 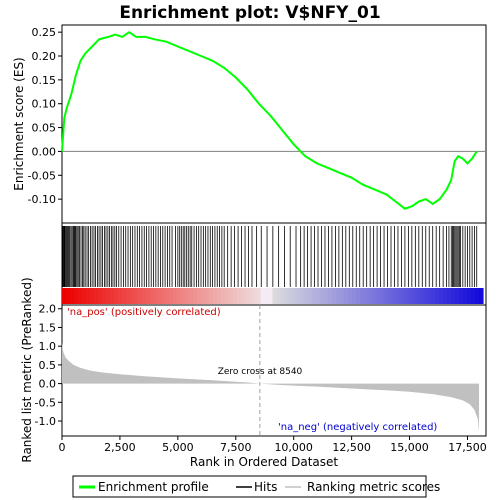 I want to click on neg-label: 'na_neg' (negatively correlated), so click(x=357, y=427).